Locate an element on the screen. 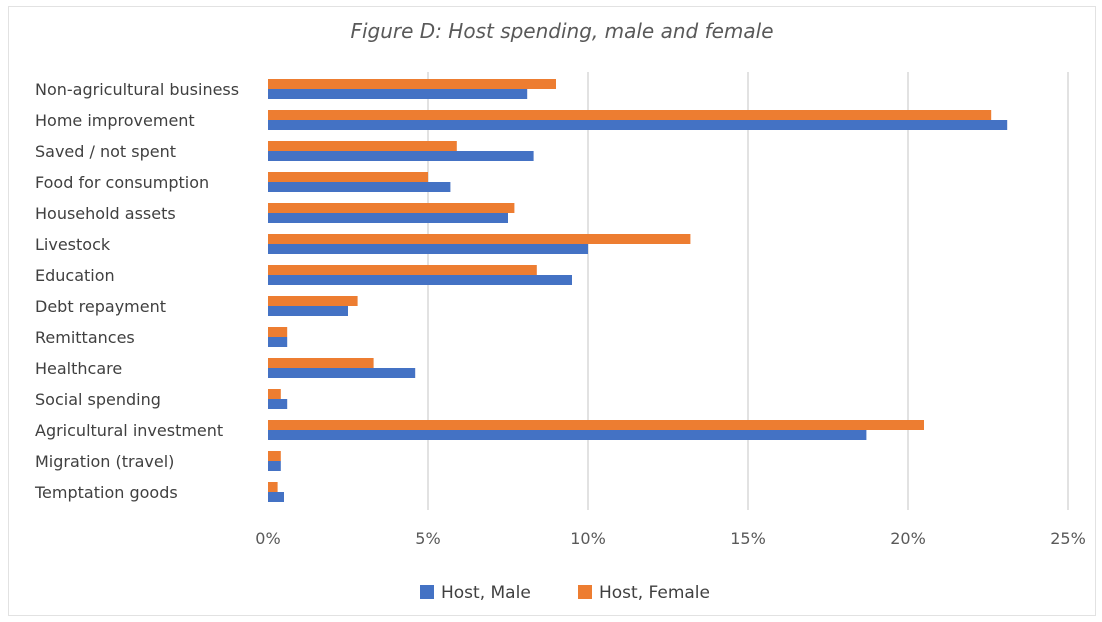 The image size is (1102, 622). category-label: Education is located at coordinates (75, 275).